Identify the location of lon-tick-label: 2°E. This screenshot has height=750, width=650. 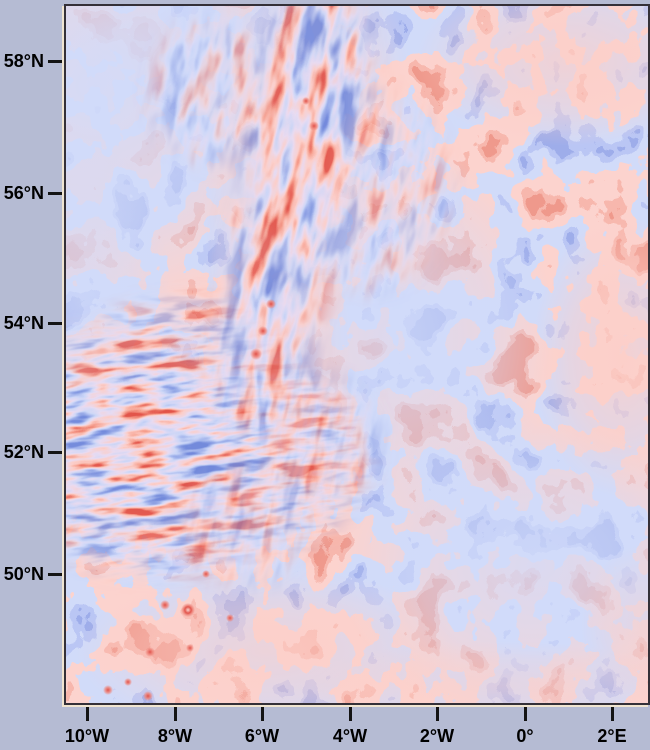
(612, 736).